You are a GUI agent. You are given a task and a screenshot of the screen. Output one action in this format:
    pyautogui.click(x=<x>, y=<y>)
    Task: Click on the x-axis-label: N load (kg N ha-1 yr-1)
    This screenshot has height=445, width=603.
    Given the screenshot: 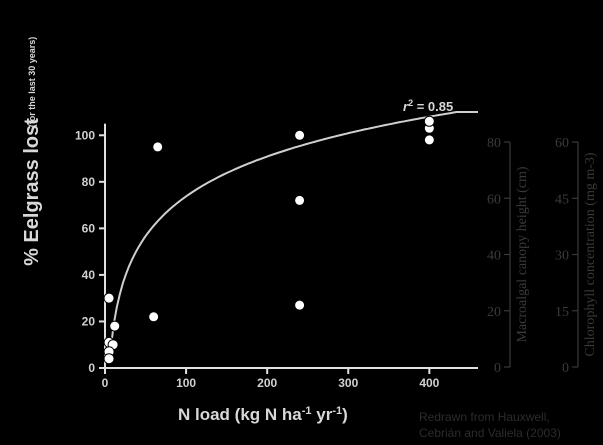 What is the action you would take?
    pyautogui.click(x=263, y=414)
    